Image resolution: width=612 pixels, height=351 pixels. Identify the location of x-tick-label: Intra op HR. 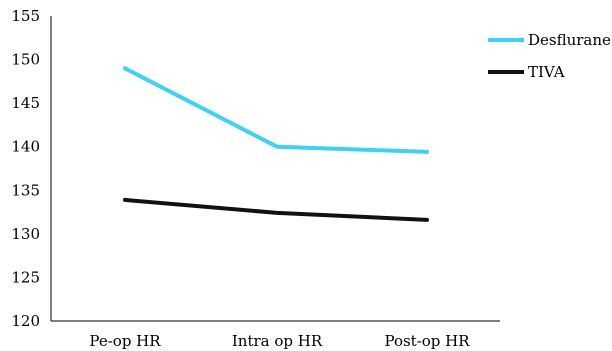
(277, 341).